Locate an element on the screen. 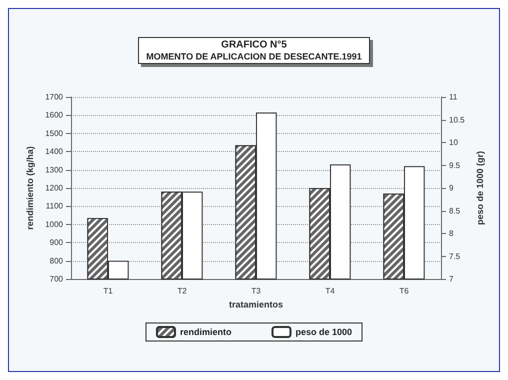 This screenshot has width=508, height=380. legend-label: peso de 1000 is located at coordinates (323, 332).